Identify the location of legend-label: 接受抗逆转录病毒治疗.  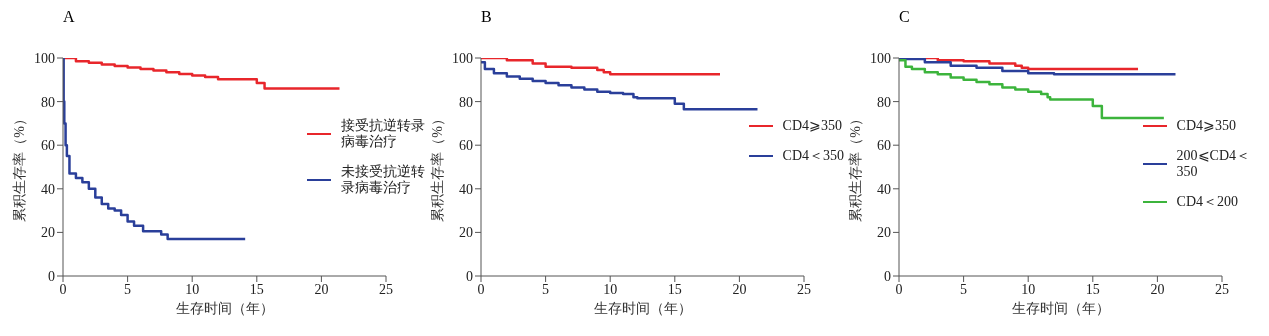
(383, 134).